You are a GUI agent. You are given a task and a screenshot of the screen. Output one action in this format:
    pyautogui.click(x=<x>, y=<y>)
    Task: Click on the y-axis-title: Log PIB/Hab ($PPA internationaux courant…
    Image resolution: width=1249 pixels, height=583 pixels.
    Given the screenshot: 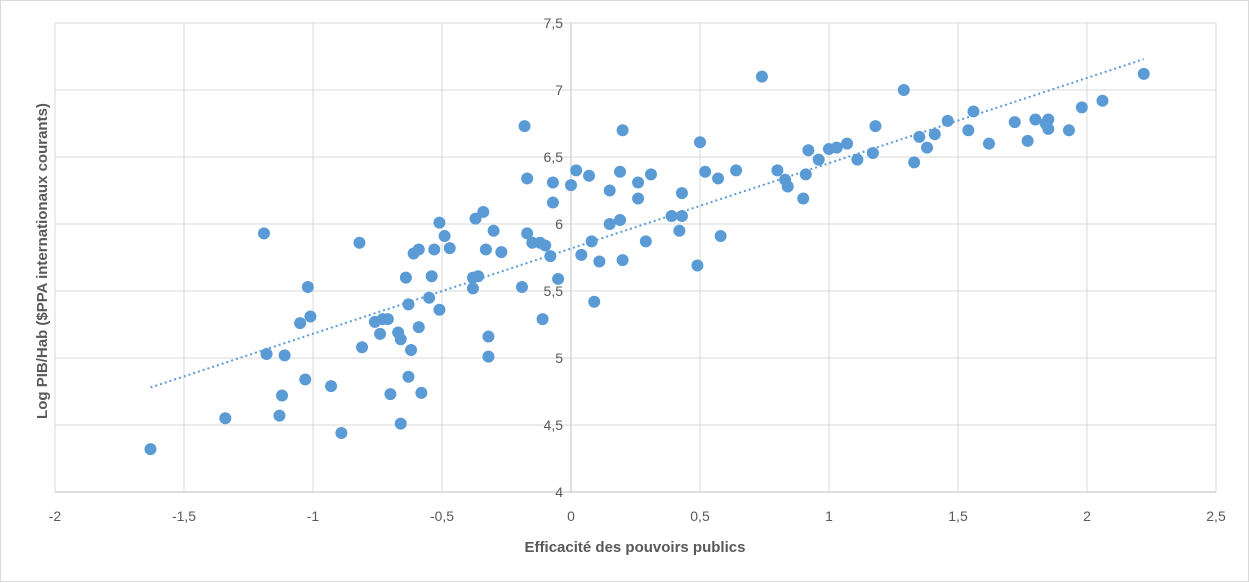 What is the action you would take?
    pyautogui.click(x=42, y=261)
    